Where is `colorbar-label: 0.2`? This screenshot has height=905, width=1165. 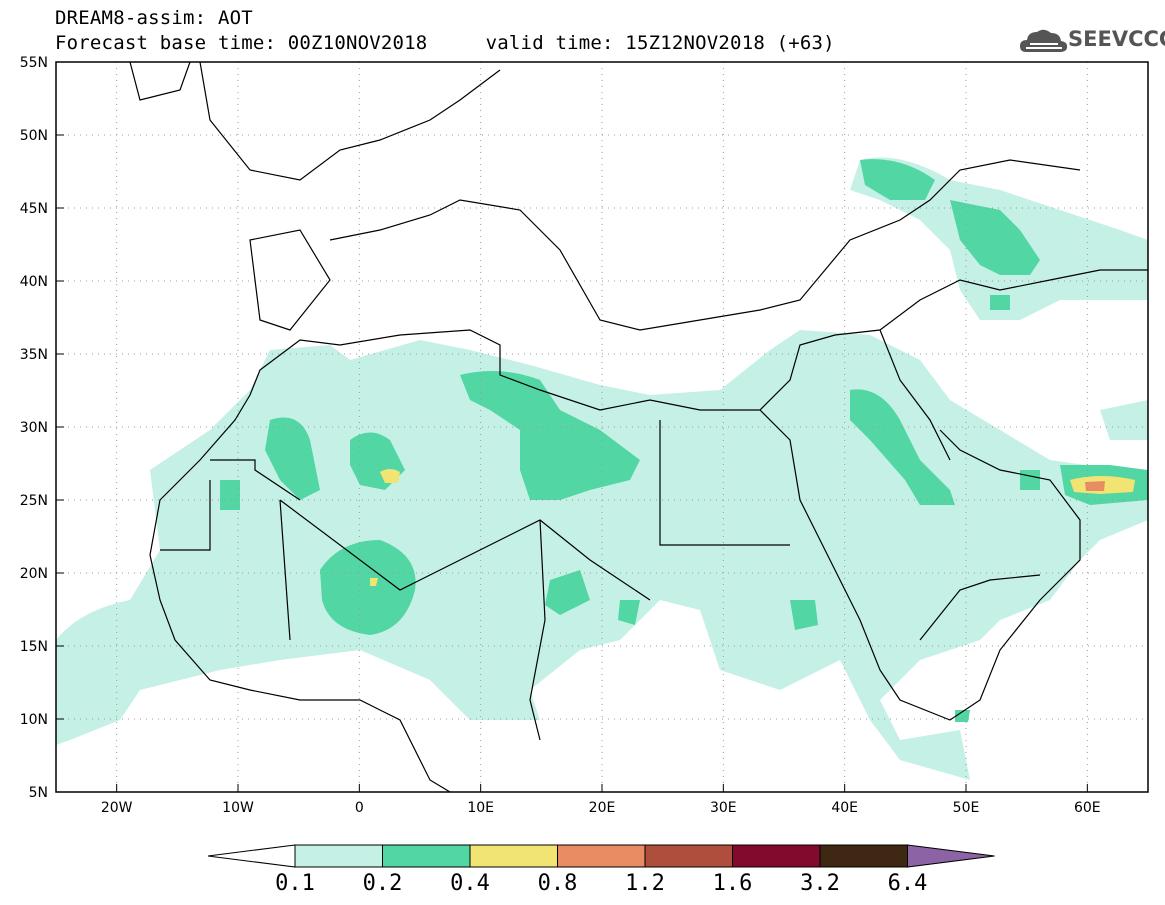 colorbar-label: 0.2 is located at coordinates (382, 883).